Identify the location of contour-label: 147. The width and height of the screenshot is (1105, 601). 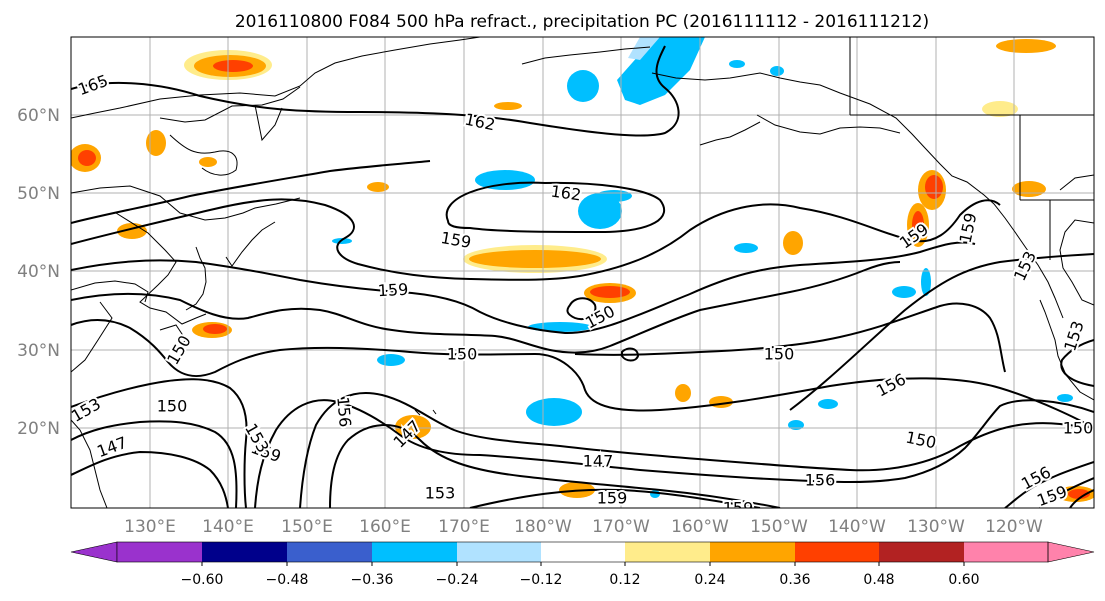
(598, 461).